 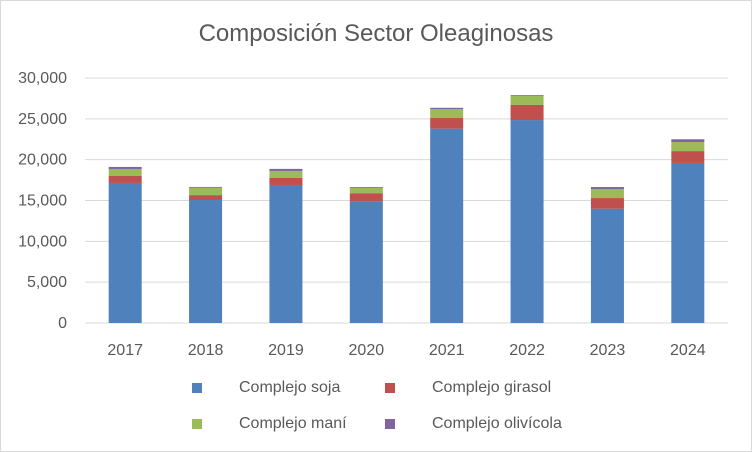 I want to click on legend-label: Complejo soja, so click(x=290, y=387).